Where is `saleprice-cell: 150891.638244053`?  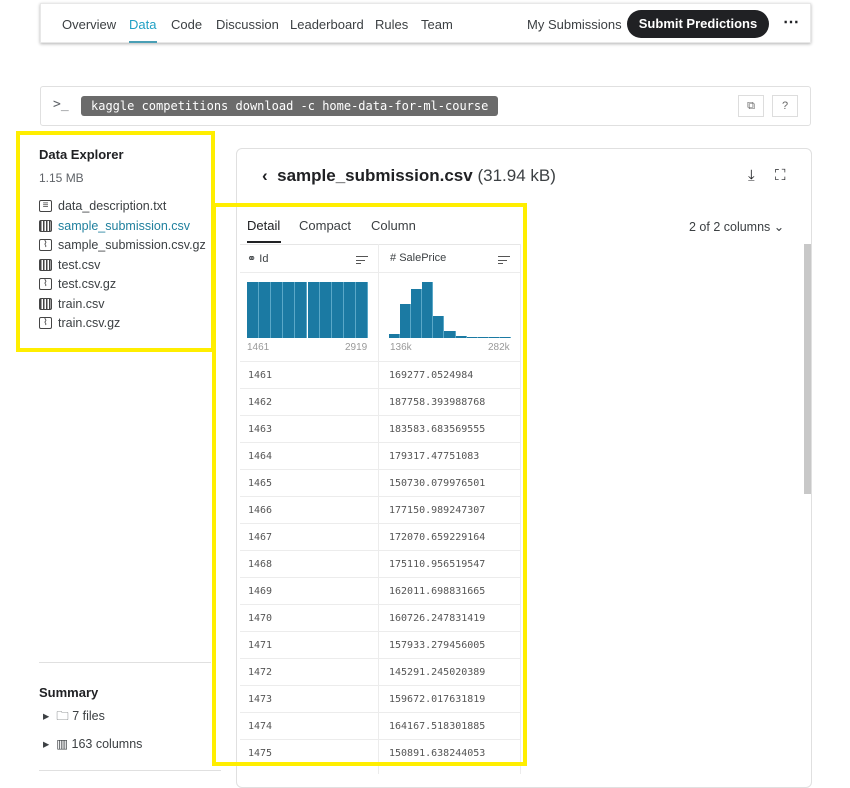
saleprice-cell: 150891.638244053 is located at coordinates (437, 753).